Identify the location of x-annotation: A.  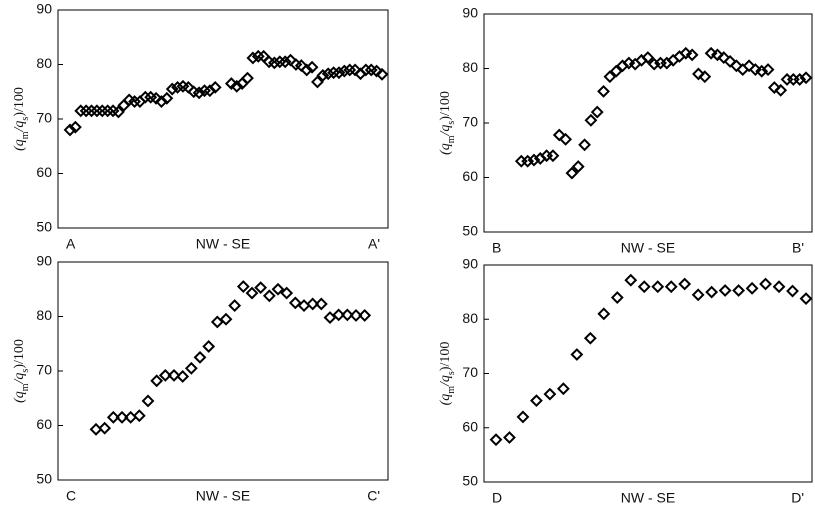
(71, 244).